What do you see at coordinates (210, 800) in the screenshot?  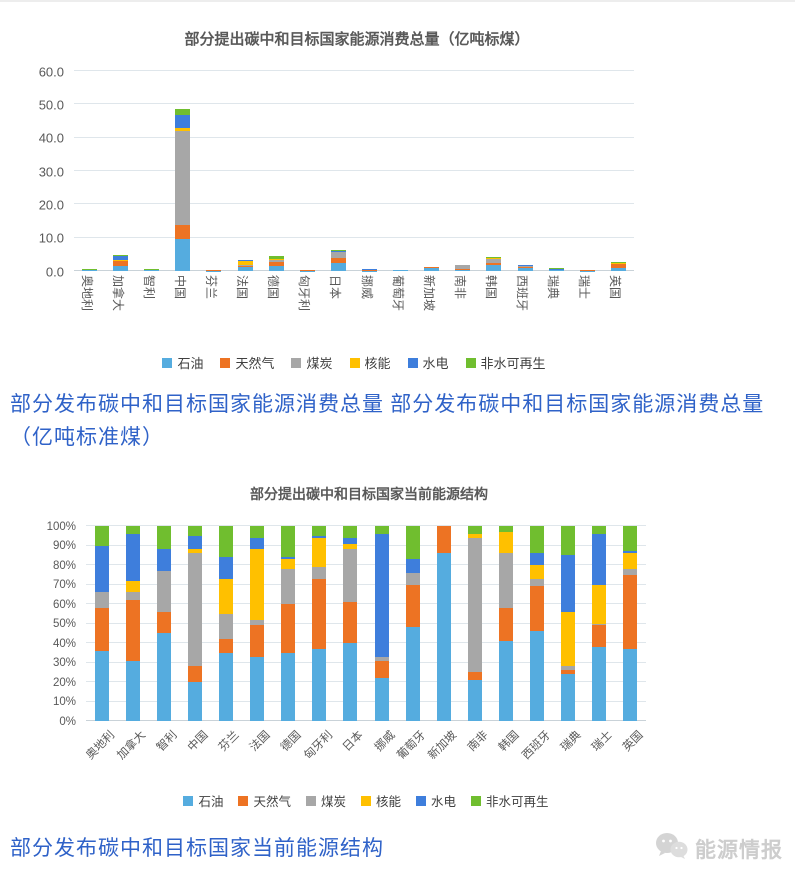 I see `legend-label: 石油` at bounding box center [210, 800].